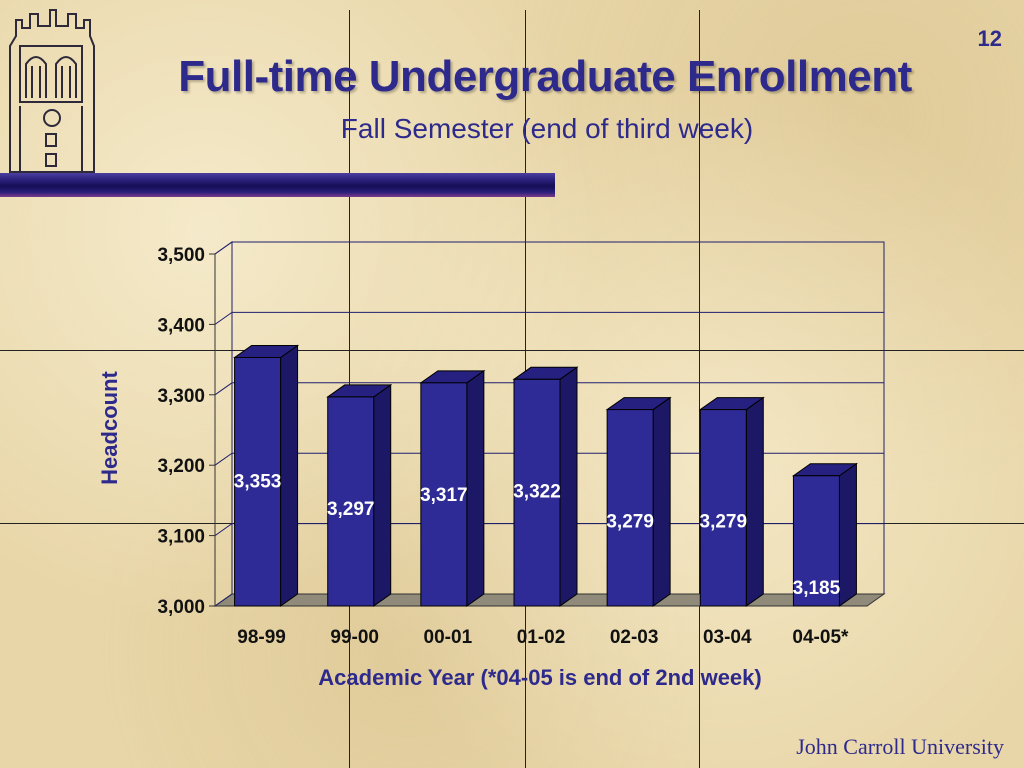 Image resolution: width=1024 pixels, height=768 pixels. Describe the element at coordinates (181, 466) in the screenshot. I see `y-tick-label: 3,200` at that location.